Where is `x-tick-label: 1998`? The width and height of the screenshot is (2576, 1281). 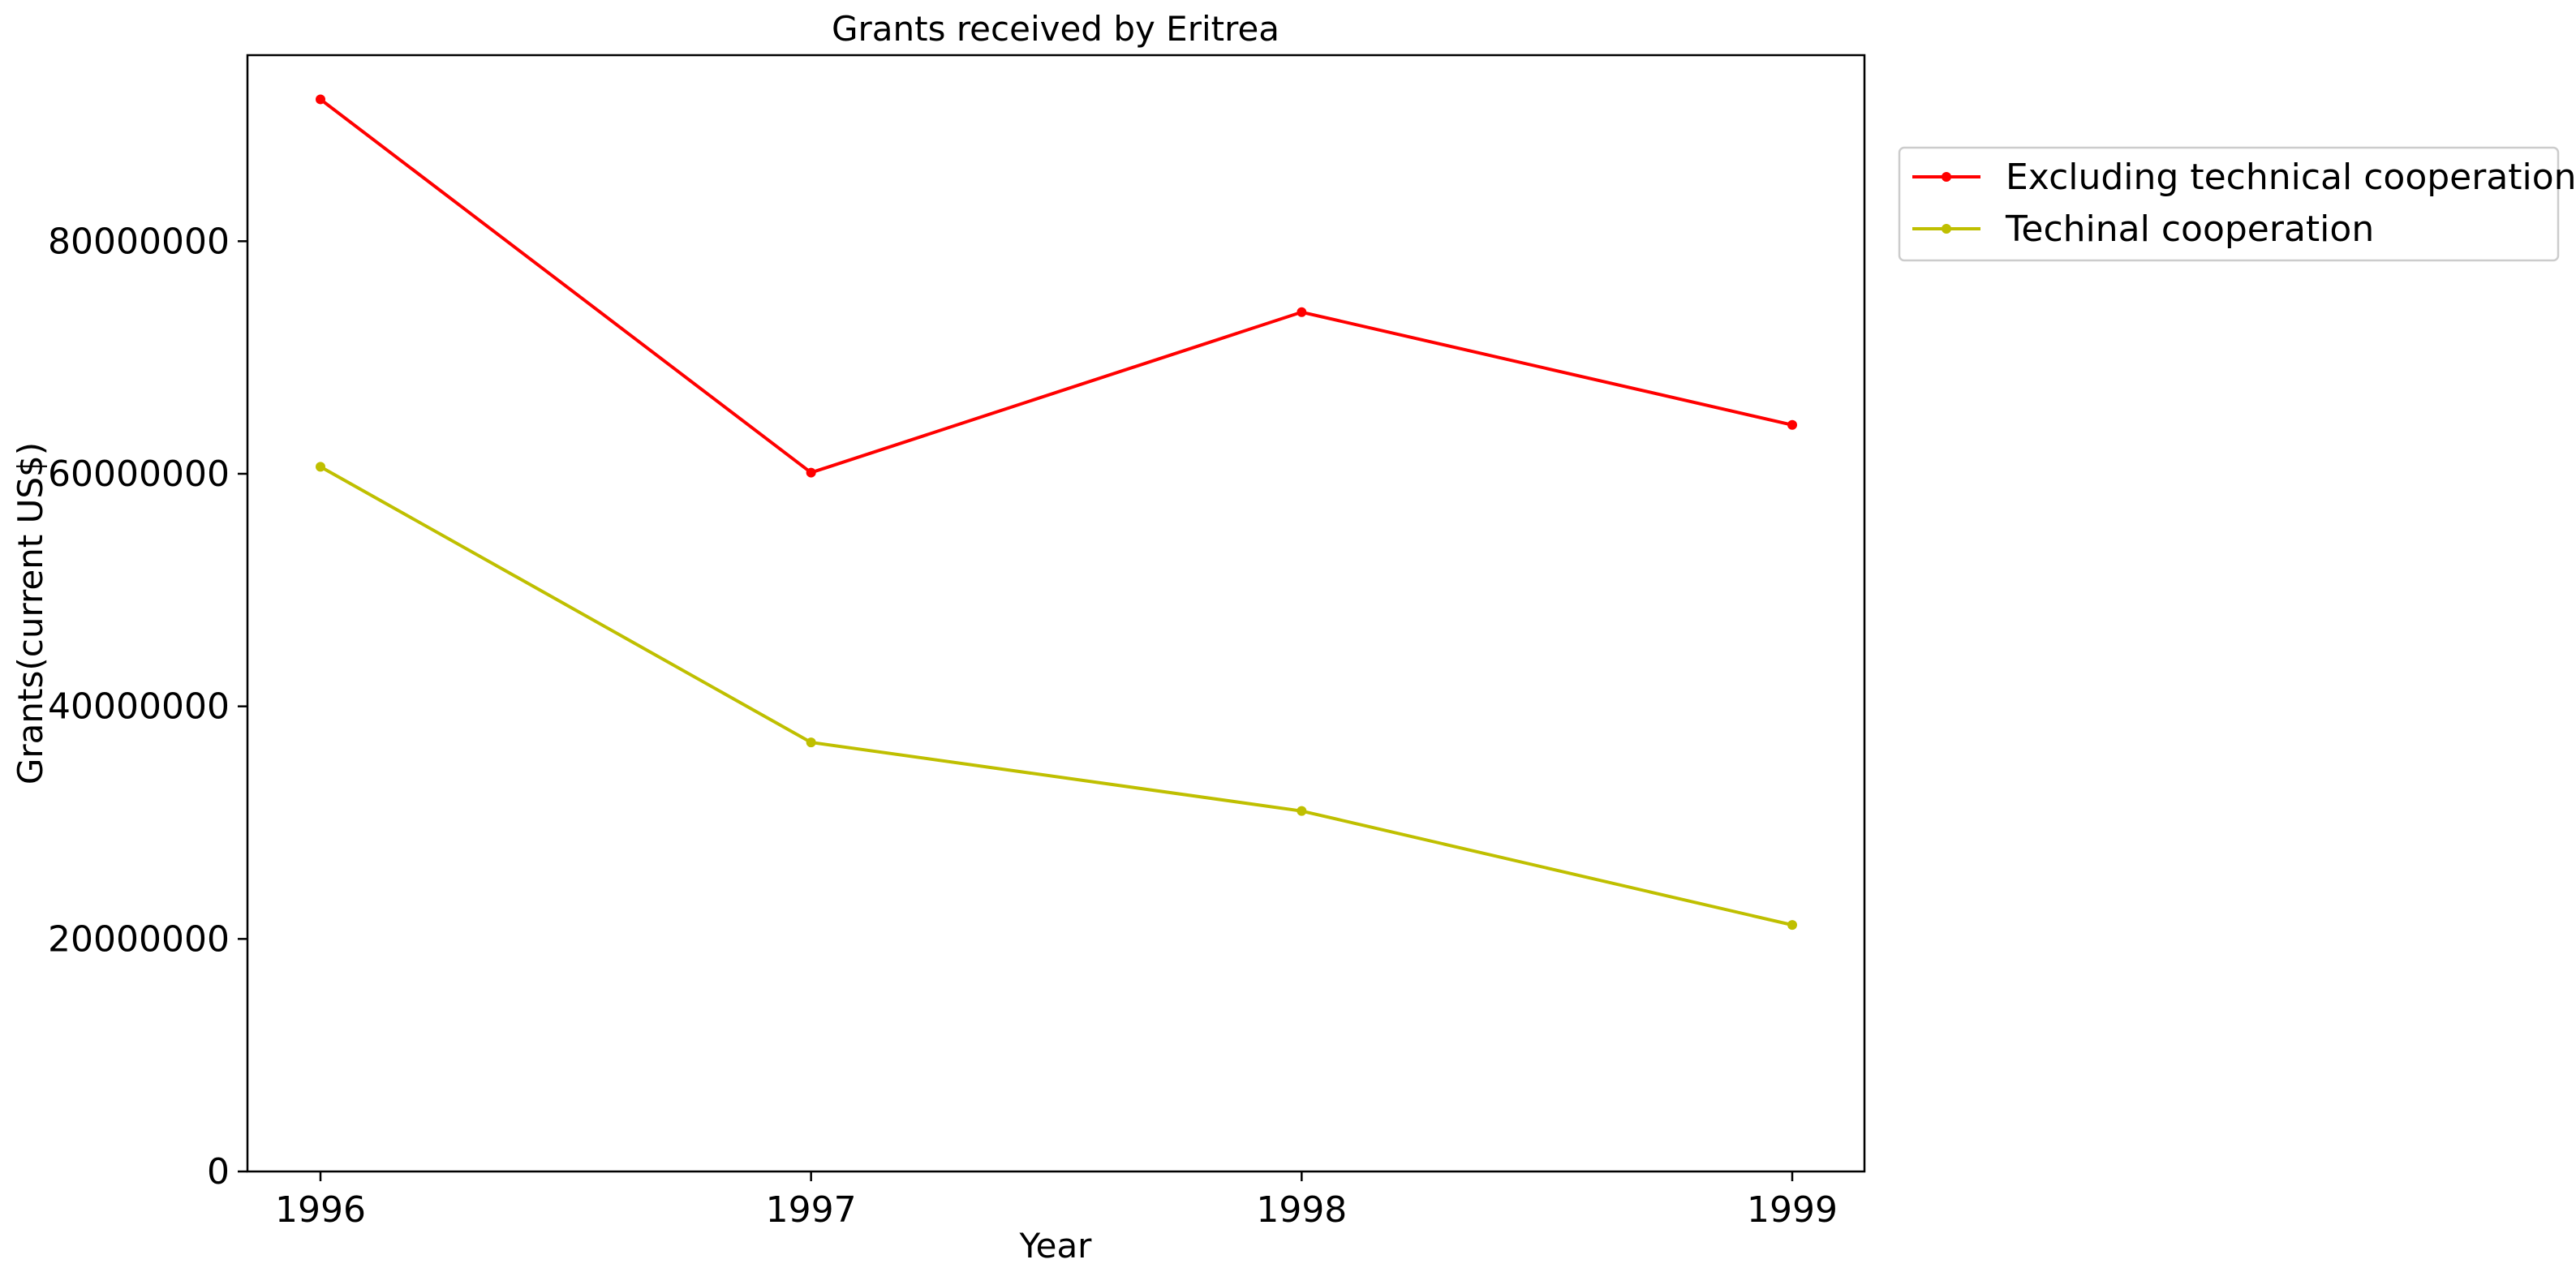 x-tick-label: 1998 is located at coordinates (1301, 1210).